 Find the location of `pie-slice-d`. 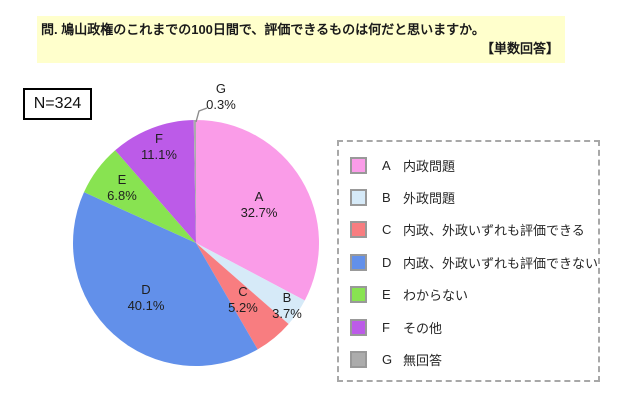

pie-slice-d is located at coordinates (165, 279).